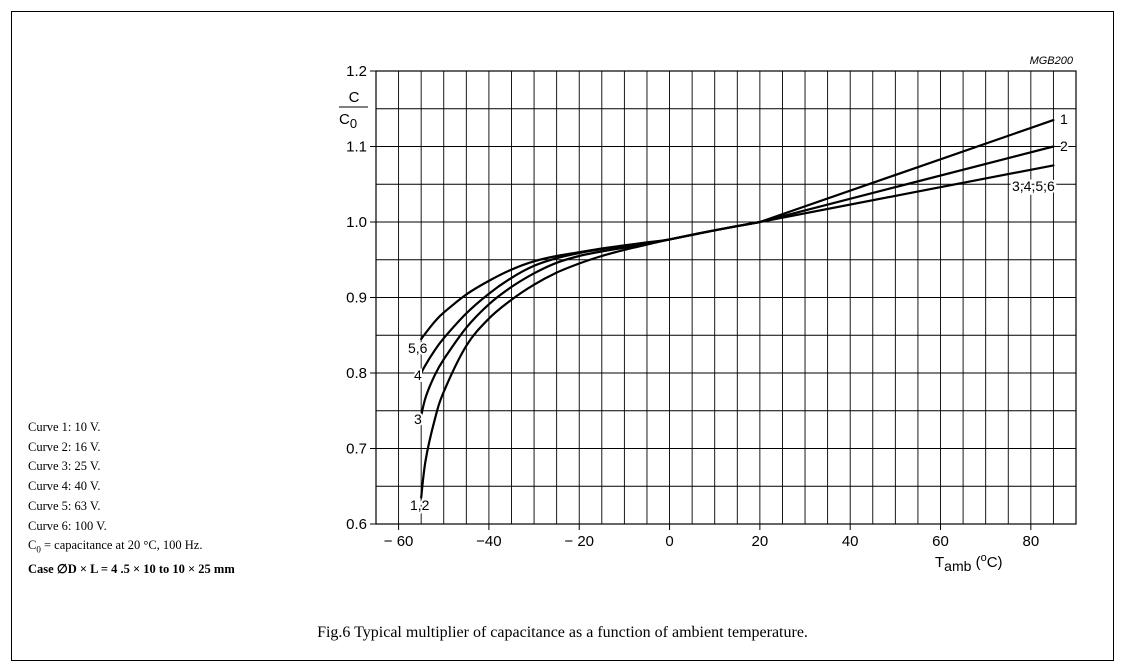  Describe the element at coordinates (418, 419) in the screenshot. I see `series-label: 3` at that location.